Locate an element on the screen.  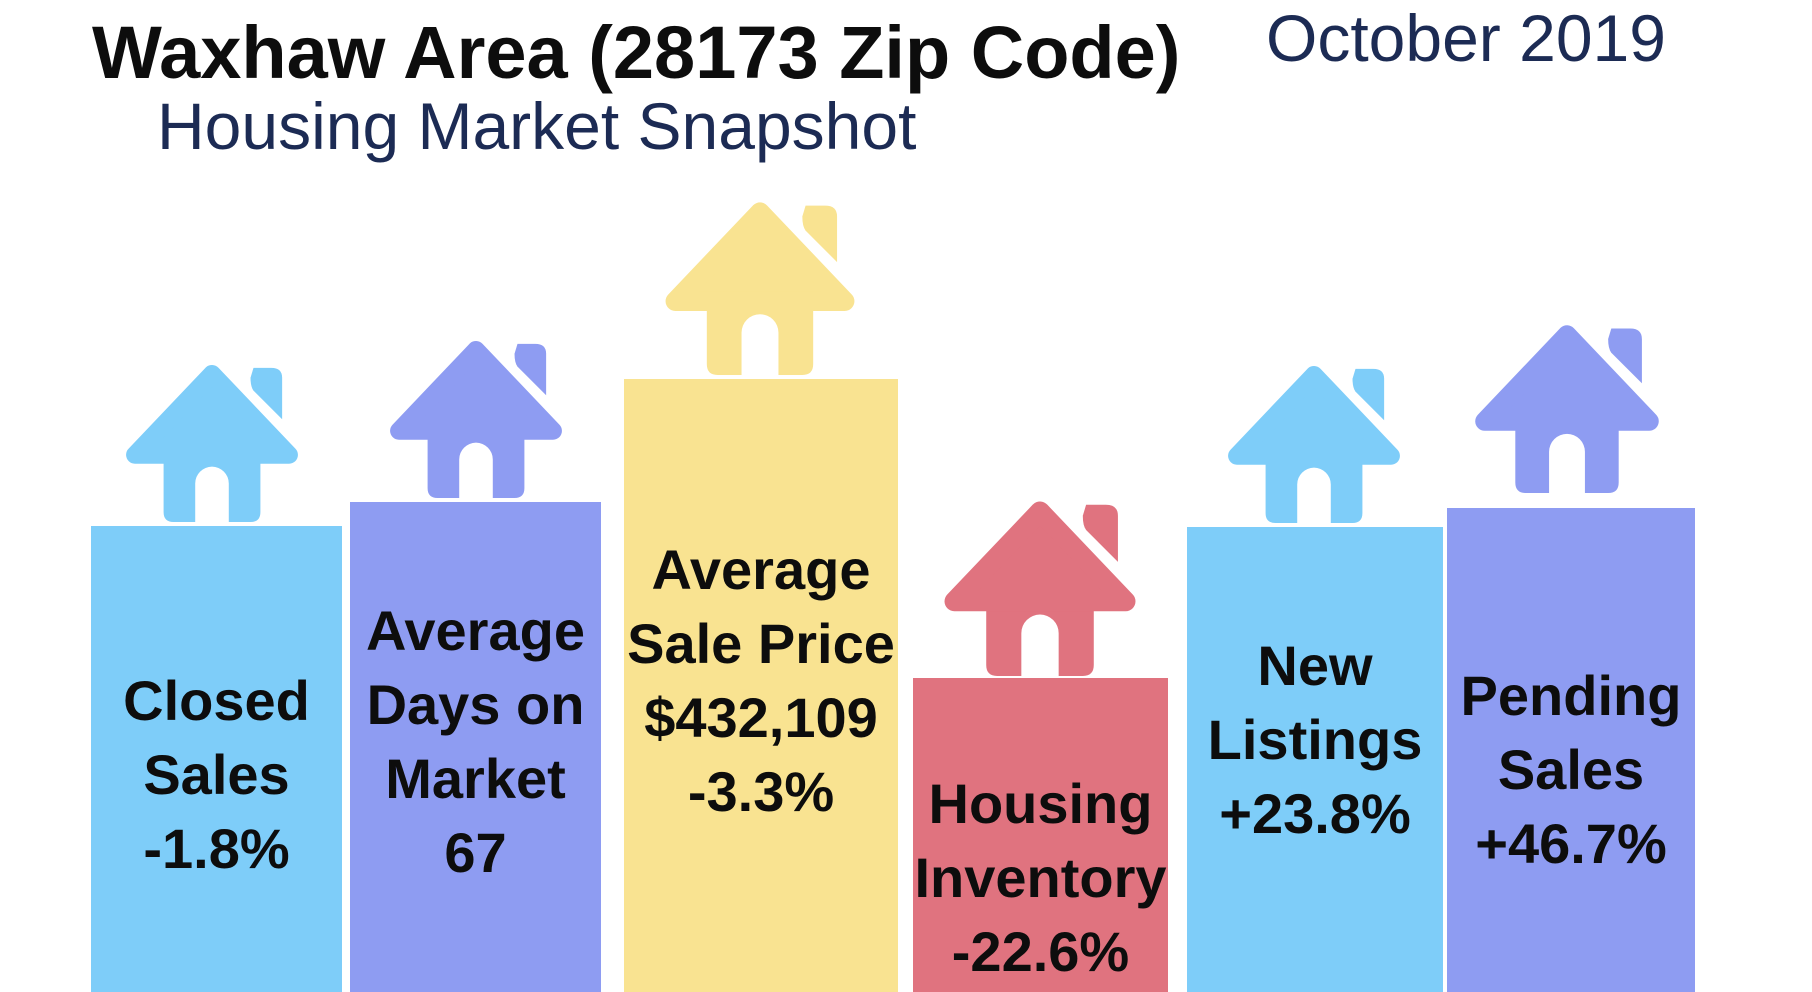
bar-label-line: Closed is located at coordinates (216, 700).